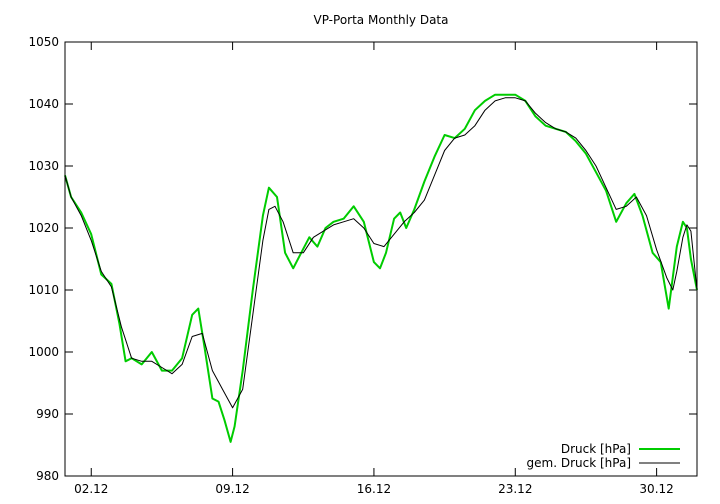  What do you see at coordinates (43, 228) in the screenshot?
I see `y-tick-label: 1020` at bounding box center [43, 228].